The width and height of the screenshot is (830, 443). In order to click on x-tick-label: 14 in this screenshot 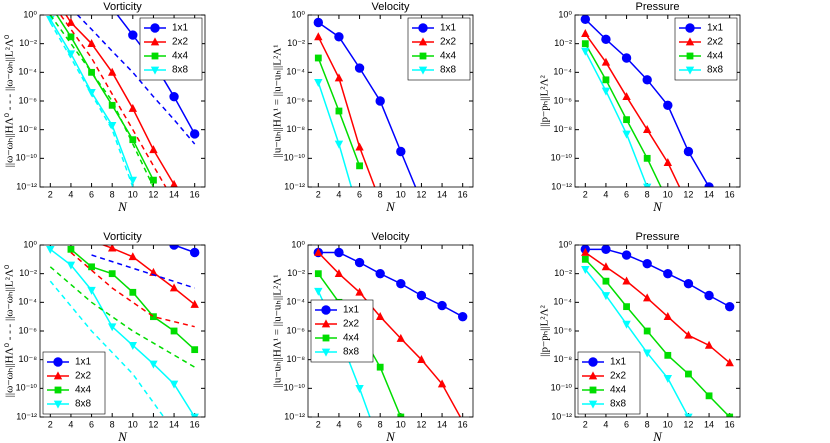, I will do `click(174, 194)`.